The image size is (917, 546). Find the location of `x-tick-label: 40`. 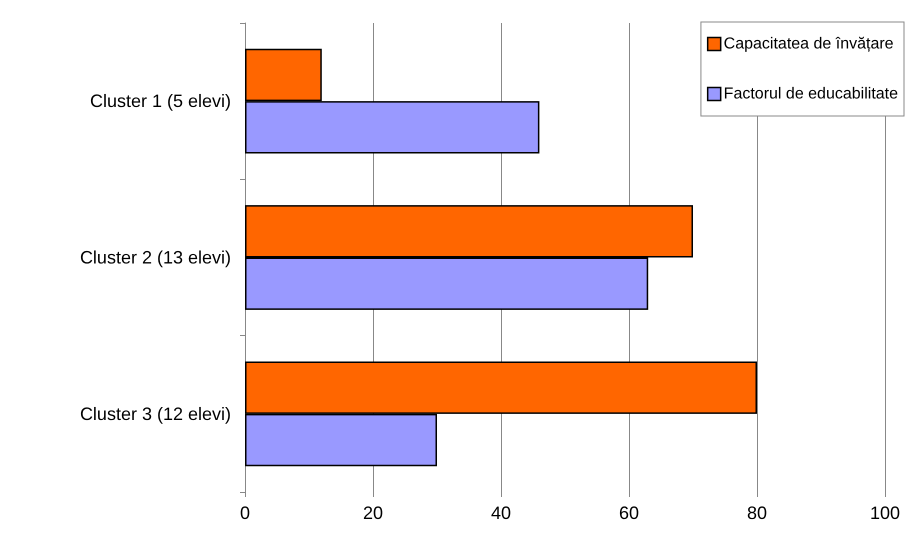

x-tick-label: 40 is located at coordinates (501, 513).